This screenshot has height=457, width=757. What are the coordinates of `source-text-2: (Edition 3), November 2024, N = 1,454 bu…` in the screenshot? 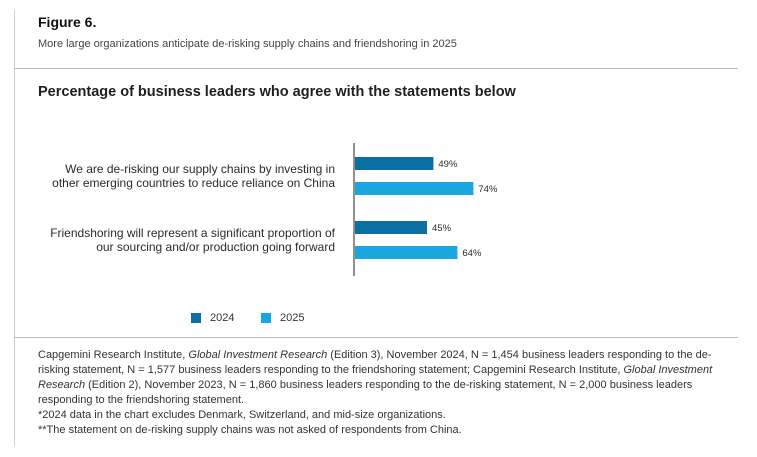 It's located at (375, 362).